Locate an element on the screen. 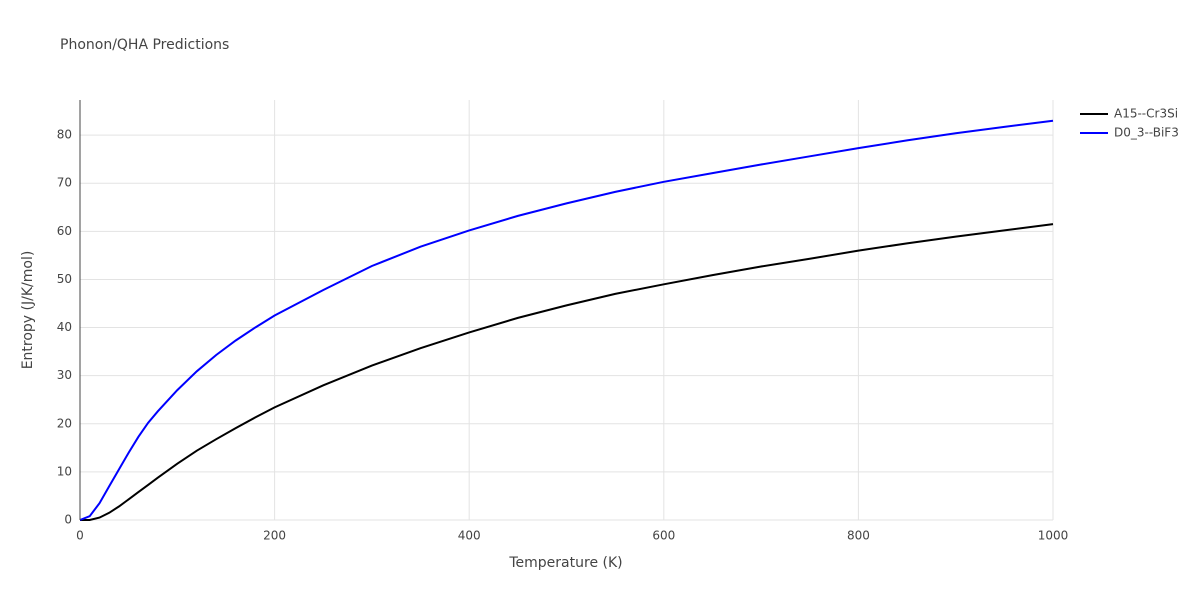  y-tick-label: 50 is located at coordinates (64, 279).